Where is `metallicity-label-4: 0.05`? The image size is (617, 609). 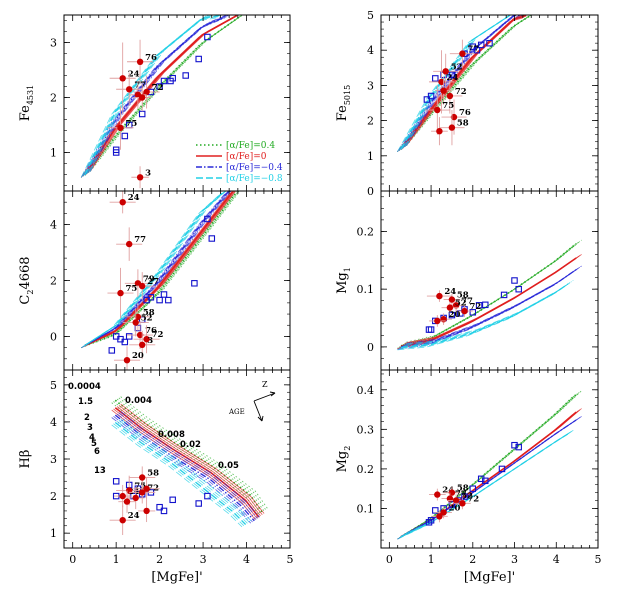 metallicity-label-4: 0.05 is located at coordinates (228, 466).